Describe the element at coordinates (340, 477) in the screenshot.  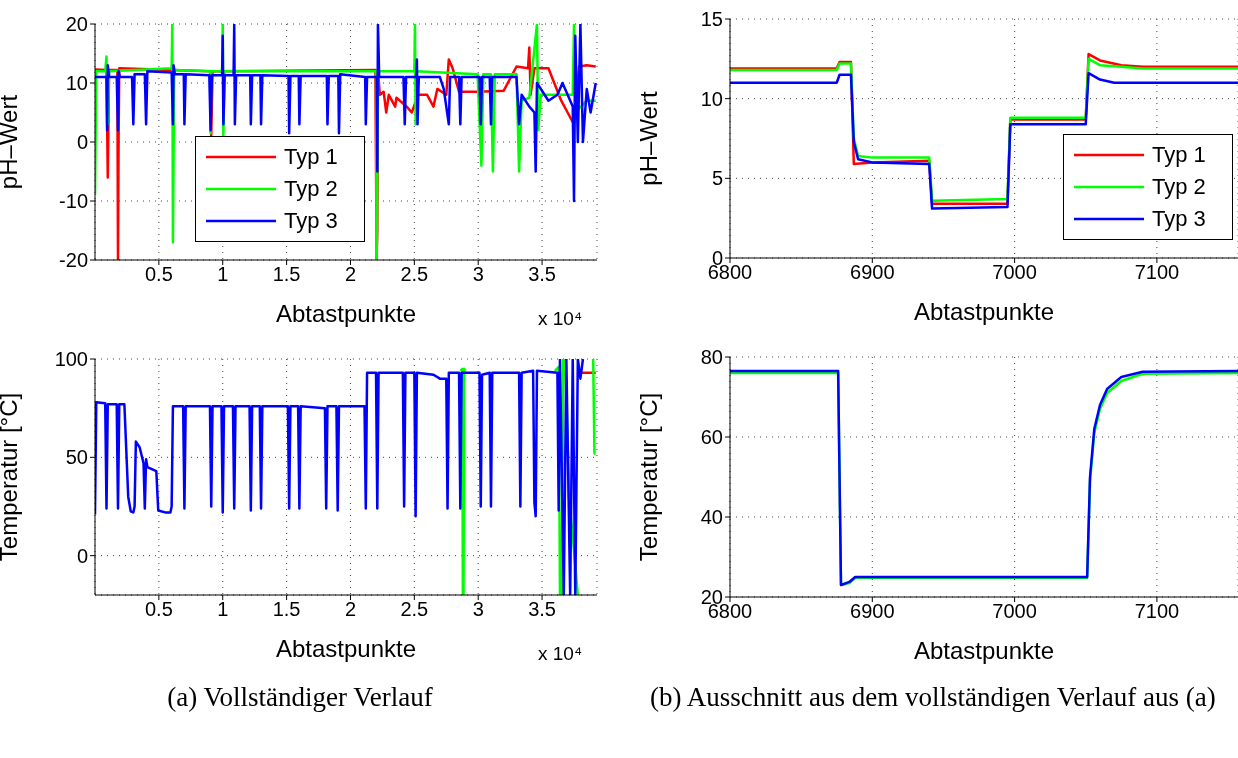
I see `line-series` at that location.